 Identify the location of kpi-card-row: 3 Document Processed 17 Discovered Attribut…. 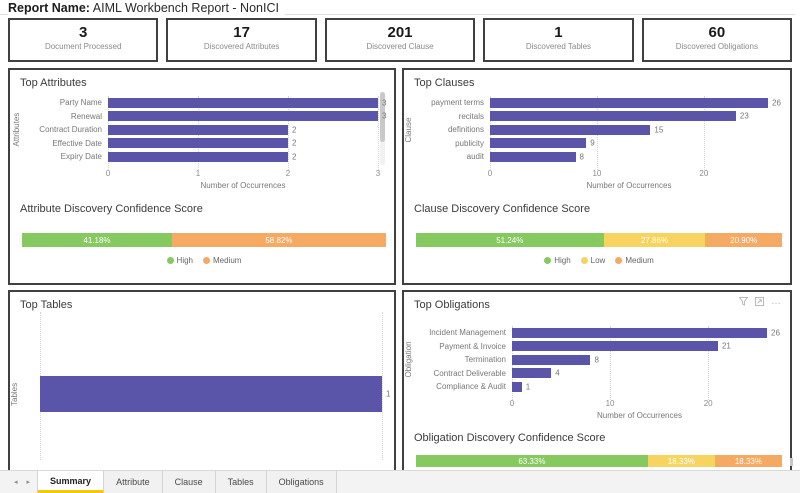
(400, 40).